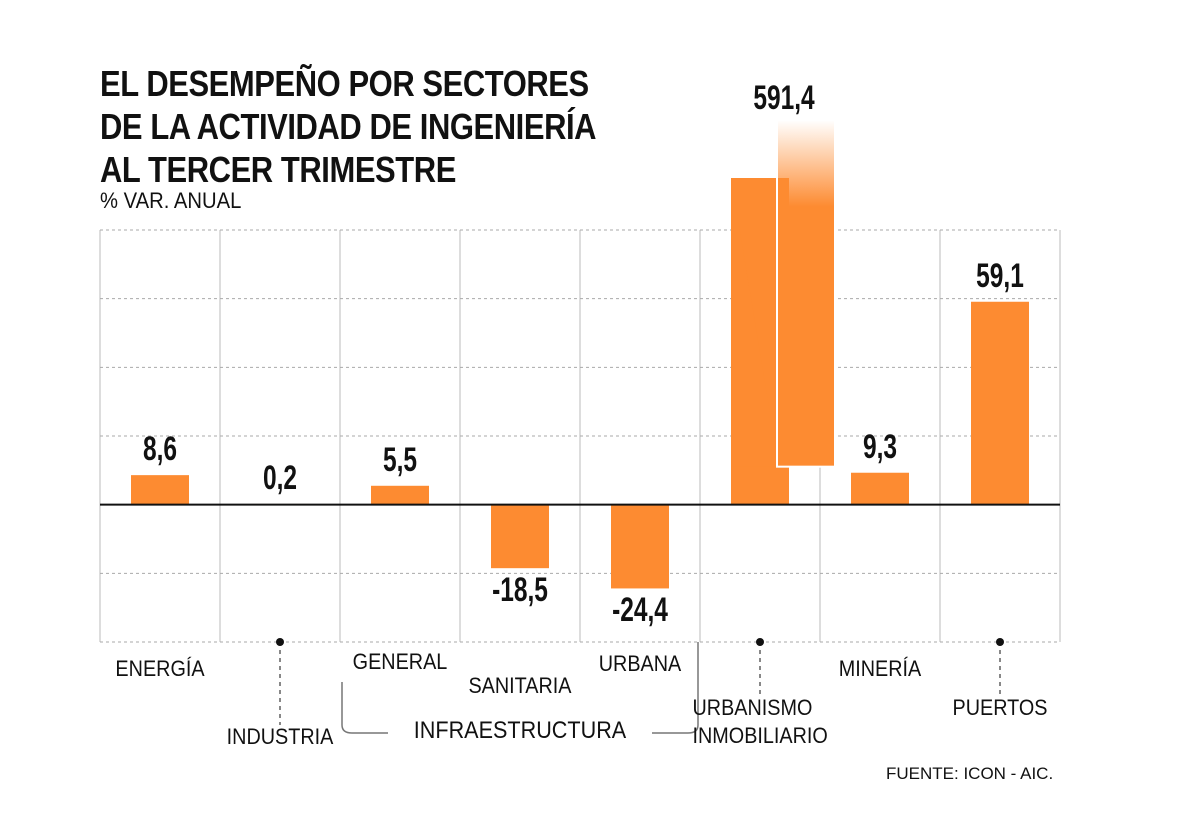 Image resolution: width=1200 pixels, height=824 pixels. What do you see at coordinates (160, 668) in the screenshot?
I see `x-tick-label: ENERGÍA` at bounding box center [160, 668].